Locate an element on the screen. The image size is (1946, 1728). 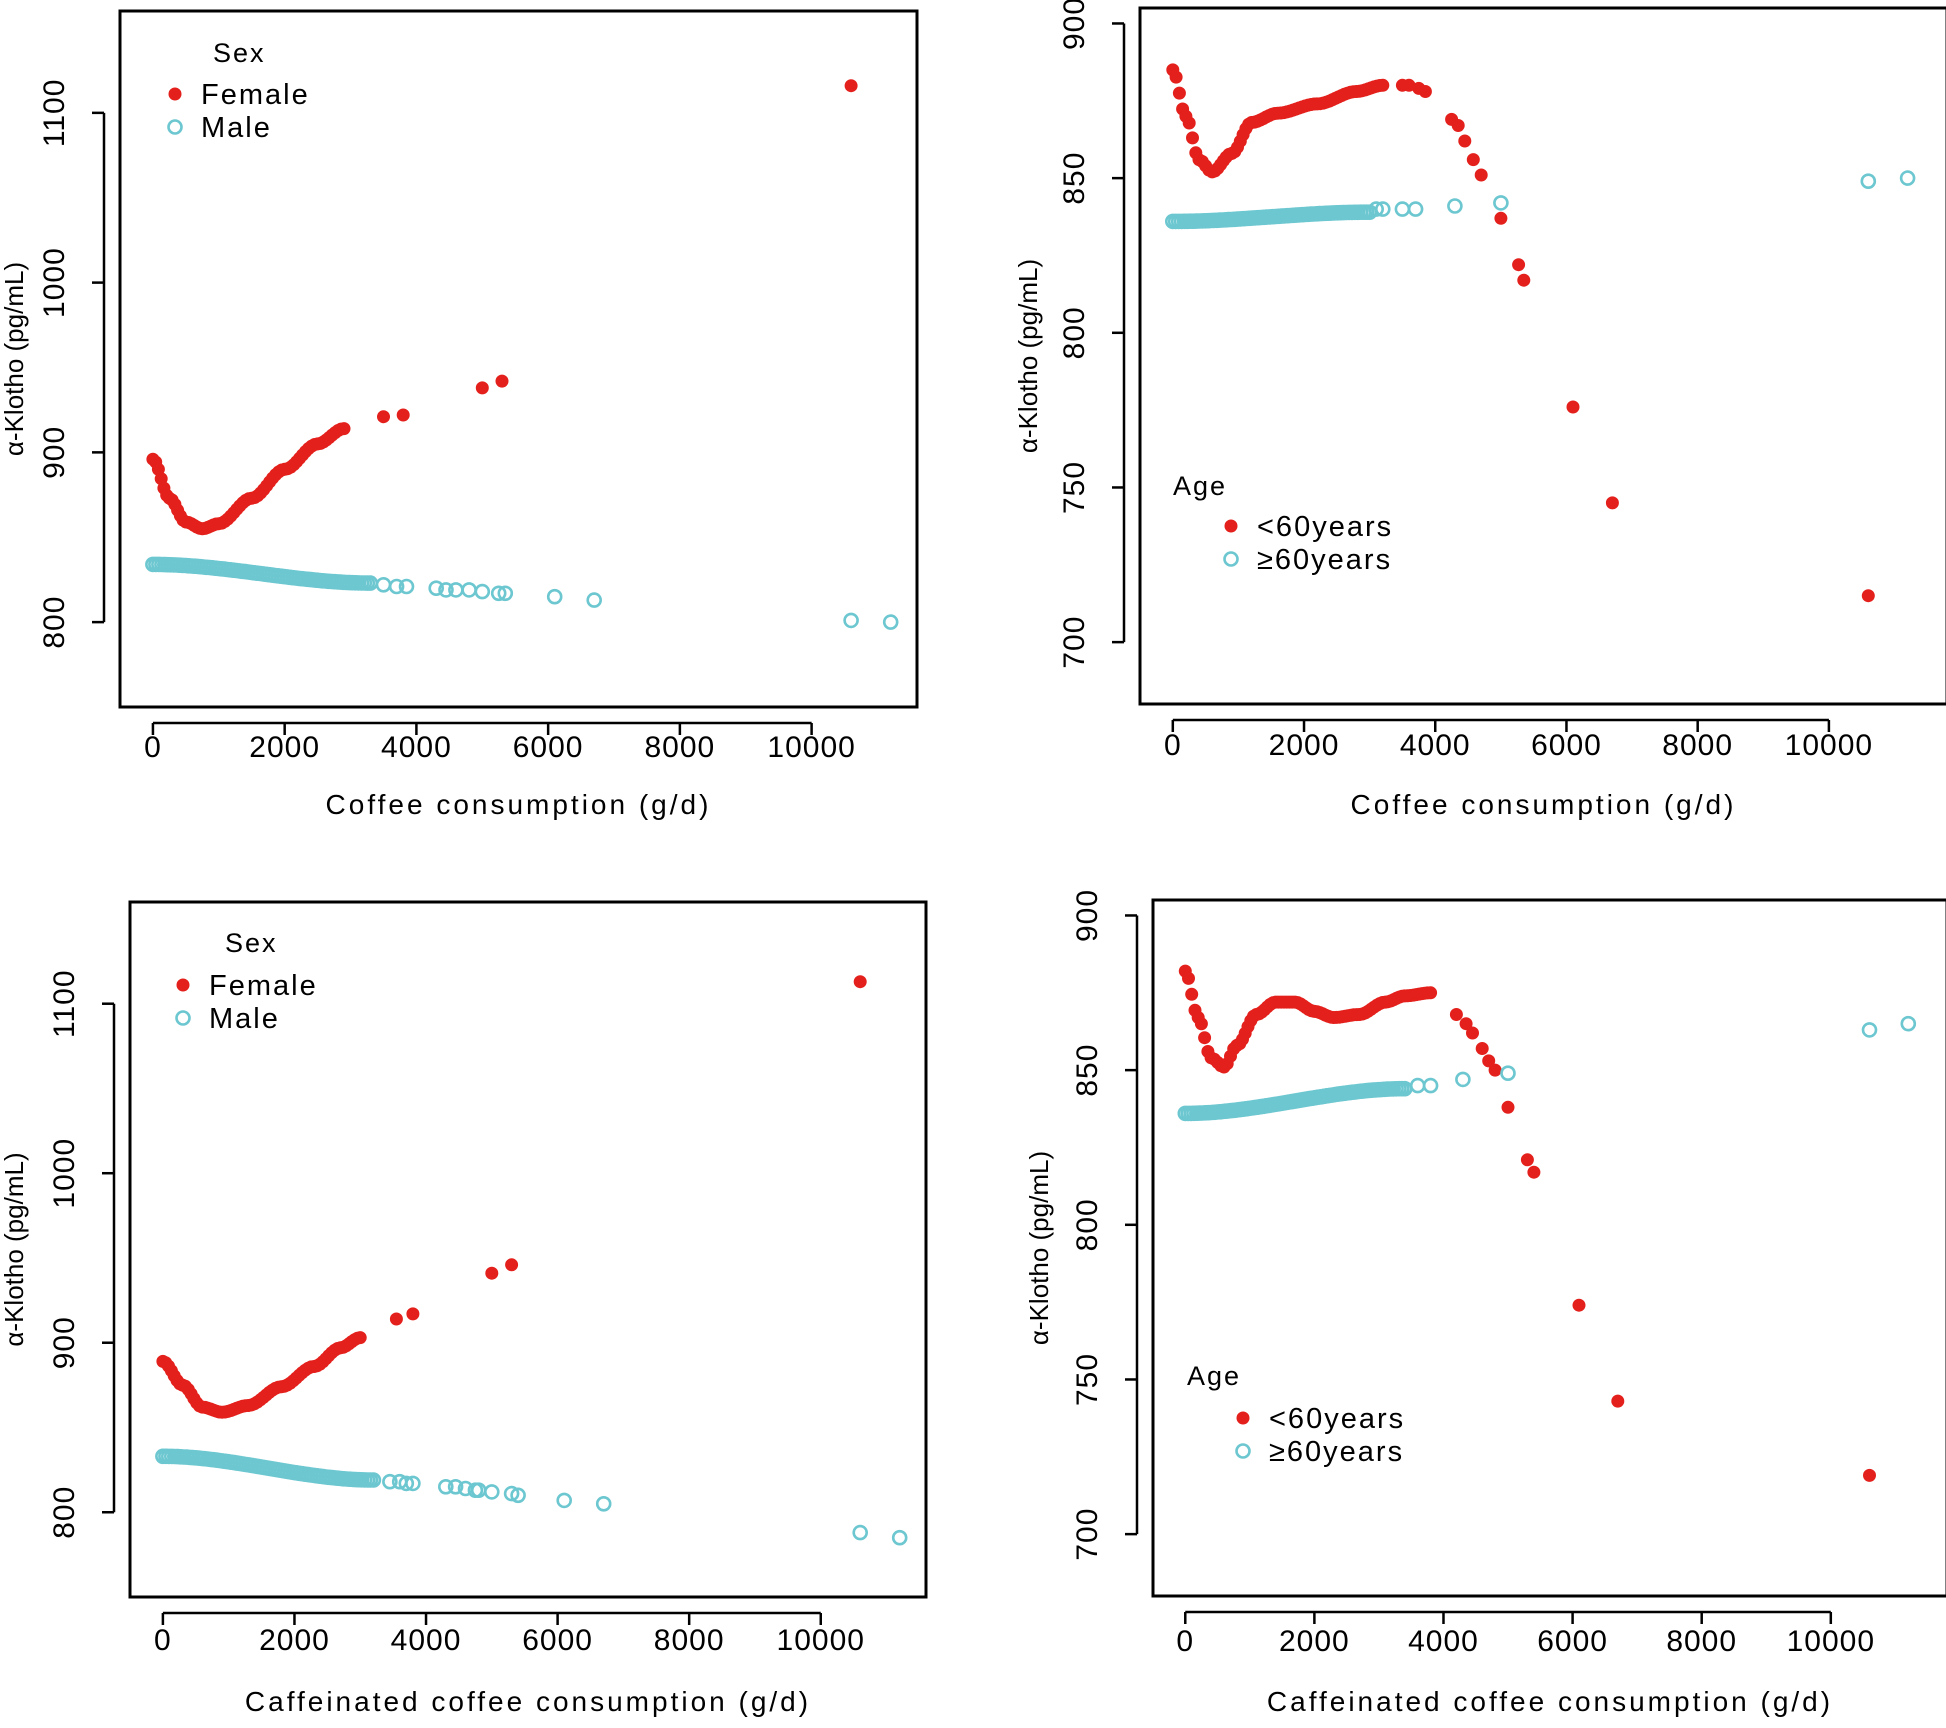
y-tick-label: 1100 is located at coordinates (64, 1003).